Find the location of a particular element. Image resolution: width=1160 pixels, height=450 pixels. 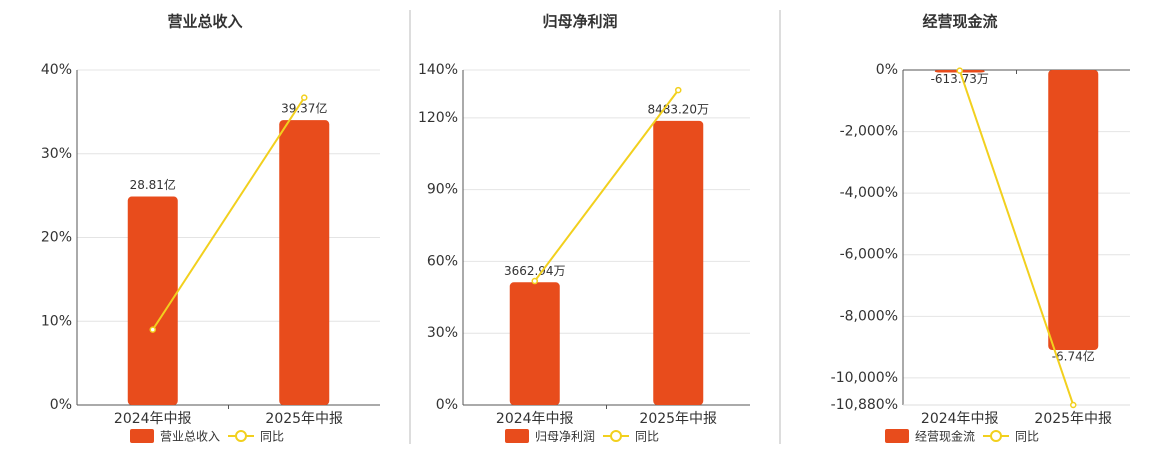

value-label: 39.37亿 is located at coordinates (304, 108).